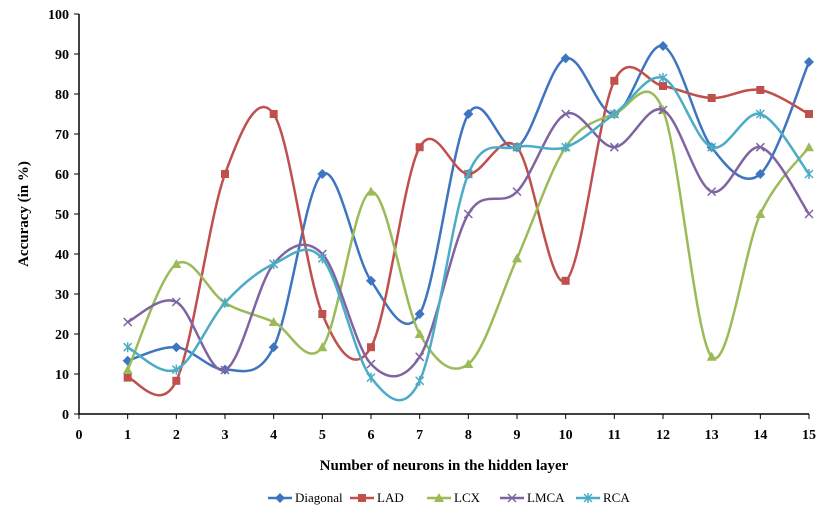 This screenshot has height=513, width=830. Describe the element at coordinates (319, 497) in the screenshot. I see `legend-label: Diagonal` at that location.